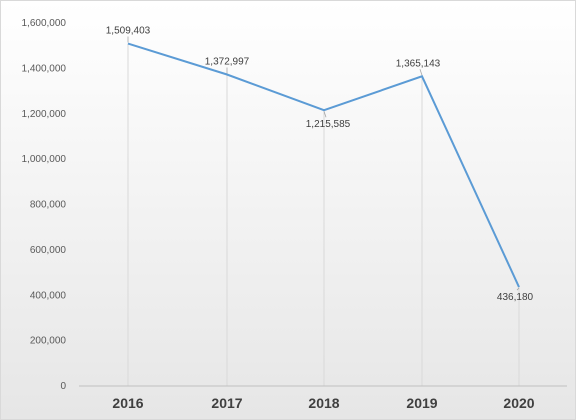 Image resolution: width=576 pixels, height=420 pixels. What do you see at coordinates (418, 63) in the screenshot?
I see `data-label: 1,365,143` at bounding box center [418, 63].